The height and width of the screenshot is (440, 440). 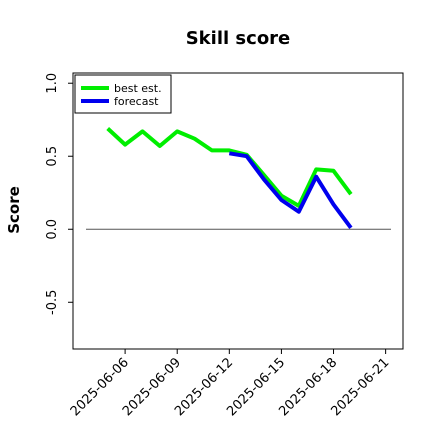 I want to click on y-tick-label: 1.0, so click(x=52, y=83).